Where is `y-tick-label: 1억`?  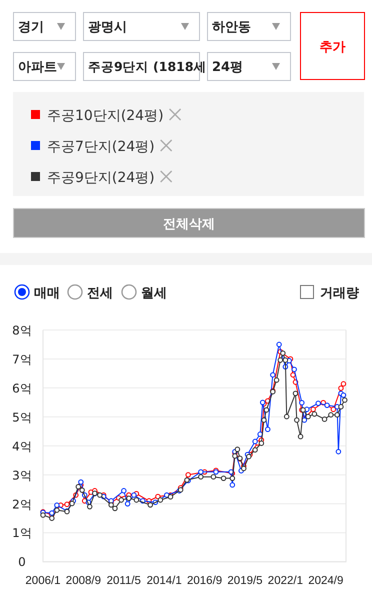 y-tick-label: 1억 is located at coordinates (22, 533).